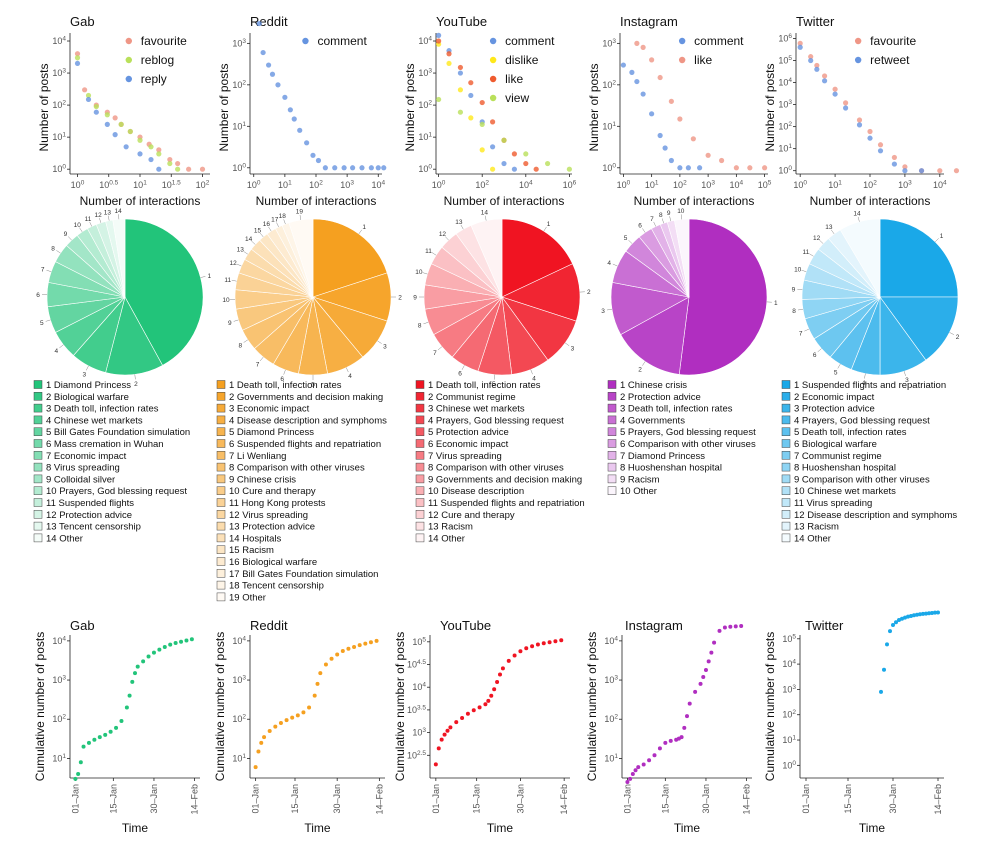 Image resolution: width=1000 pixels, height=845 pixels. Describe the element at coordinates (226, 300) in the screenshot. I see `slice-label: 10` at that location.